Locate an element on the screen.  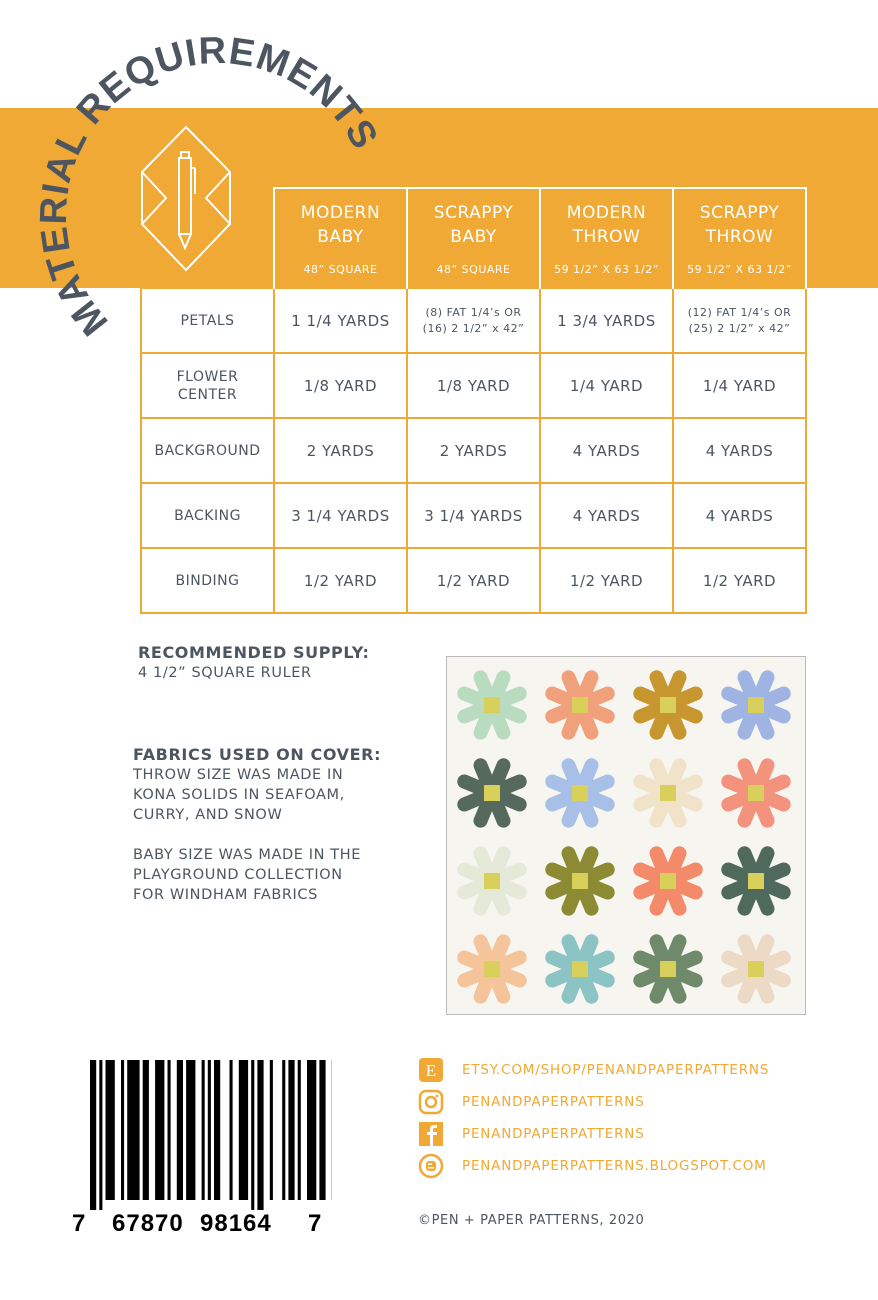
instagram-icon is located at coordinates (431, 1102).